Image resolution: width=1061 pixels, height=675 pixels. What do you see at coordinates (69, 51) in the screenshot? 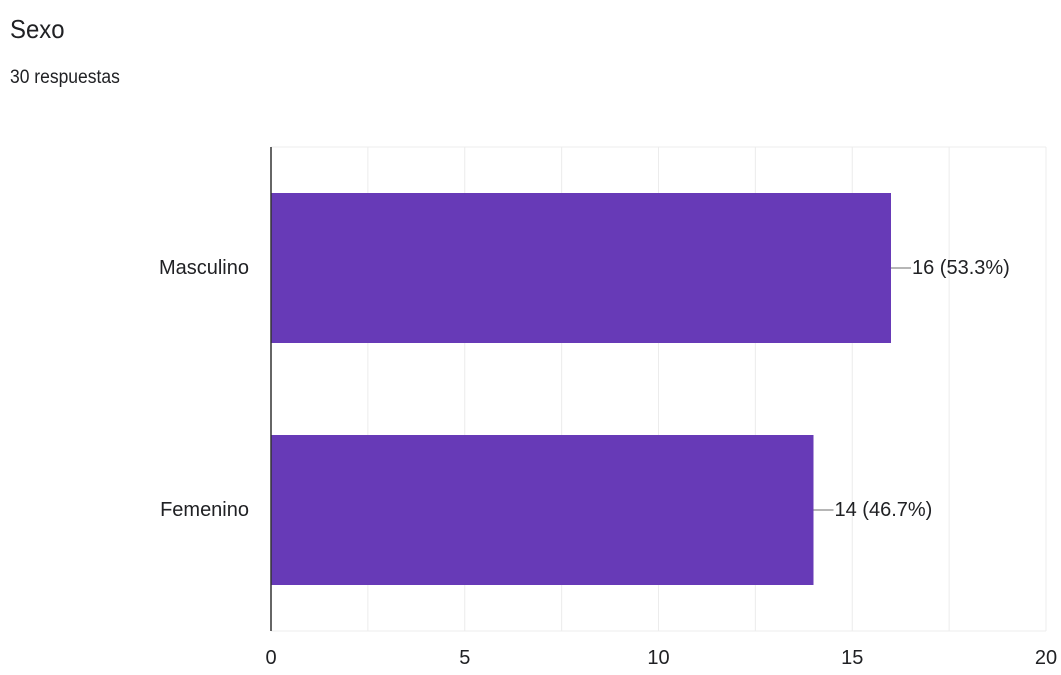
I see `chart-header: Sexo 30 respuestas` at bounding box center [69, 51].